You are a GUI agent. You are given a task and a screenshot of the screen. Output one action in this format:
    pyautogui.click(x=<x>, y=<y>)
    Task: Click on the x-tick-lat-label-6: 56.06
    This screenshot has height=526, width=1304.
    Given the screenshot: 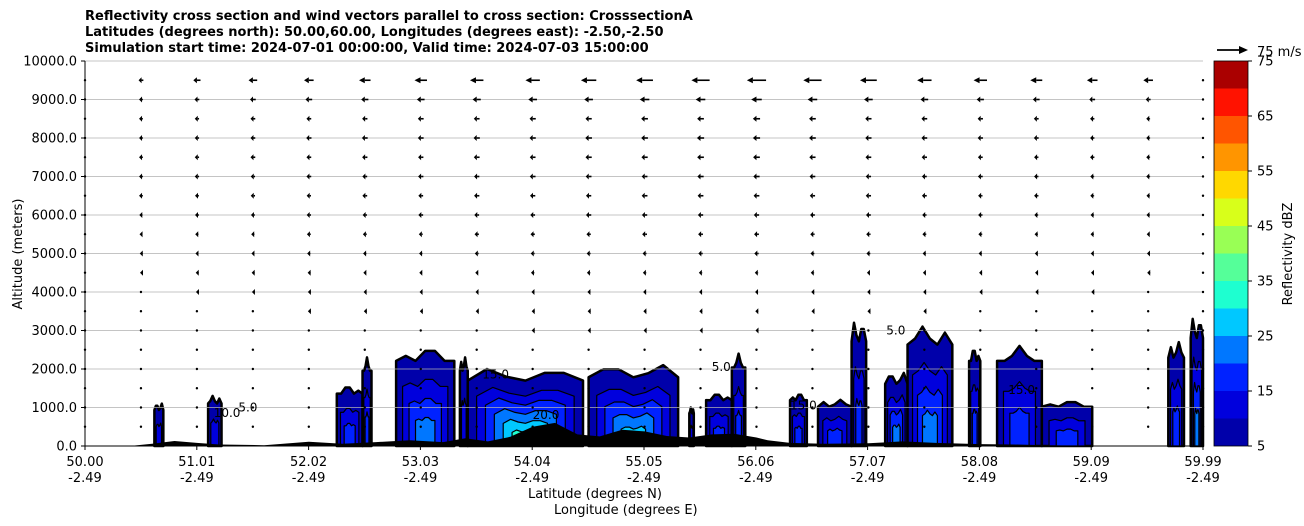 What is the action you would take?
    pyautogui.click(x=755, y=462)
    